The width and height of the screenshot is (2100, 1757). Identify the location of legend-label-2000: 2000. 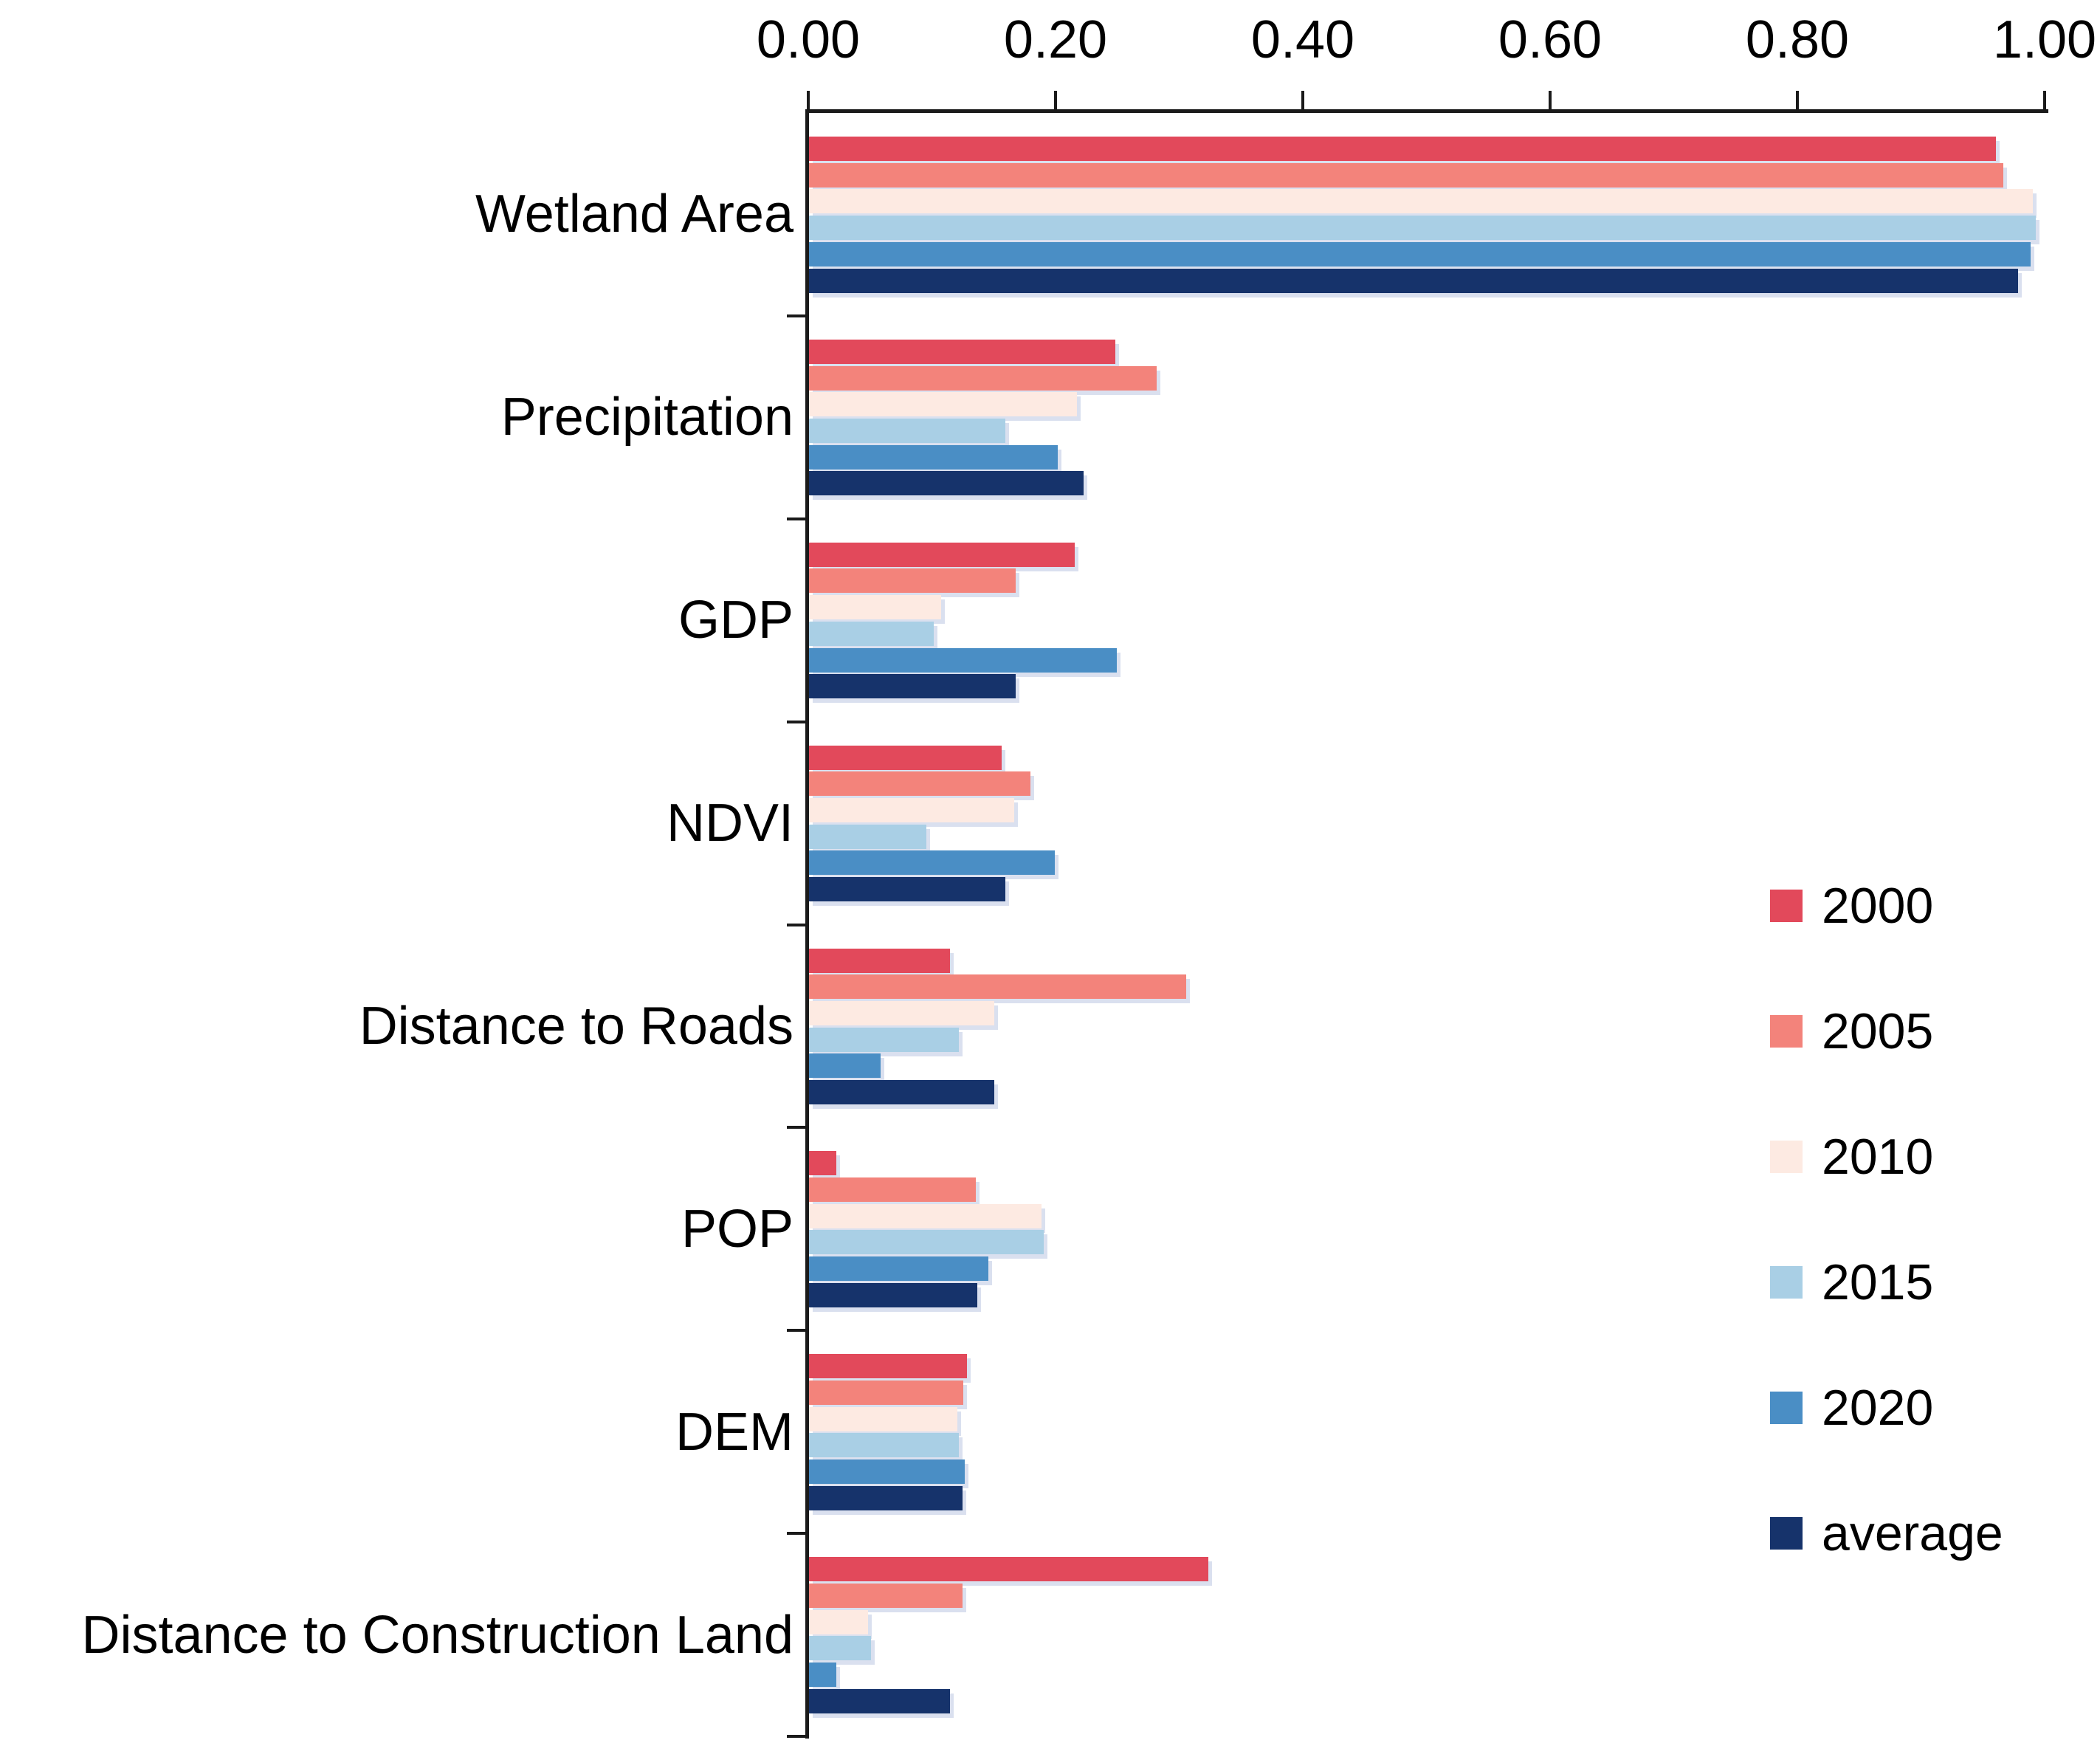
(1878, 906).